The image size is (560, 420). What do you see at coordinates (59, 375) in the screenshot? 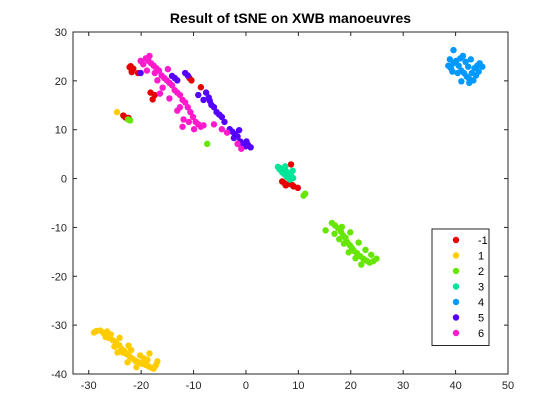
I see `y-tick-label: -40` at bounding box center [59, 375].